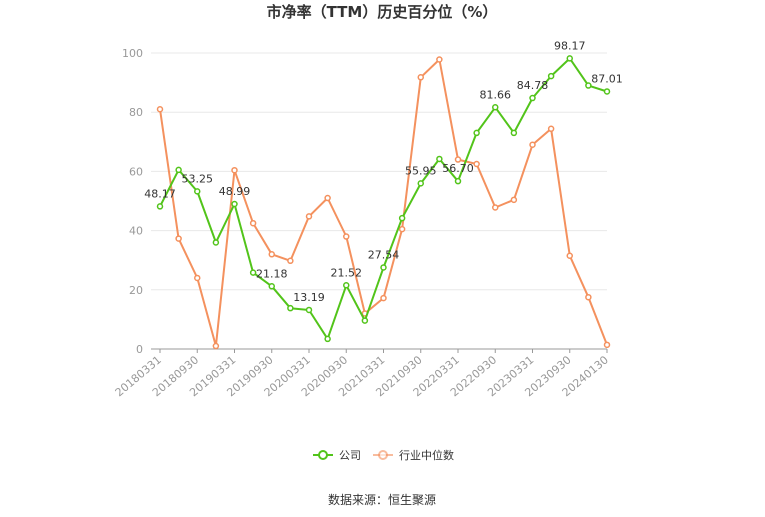 The width and height of the screenshot is (765, 517). I want to click on legend-item-industry-median: 行业中位数, so click(413, 455).